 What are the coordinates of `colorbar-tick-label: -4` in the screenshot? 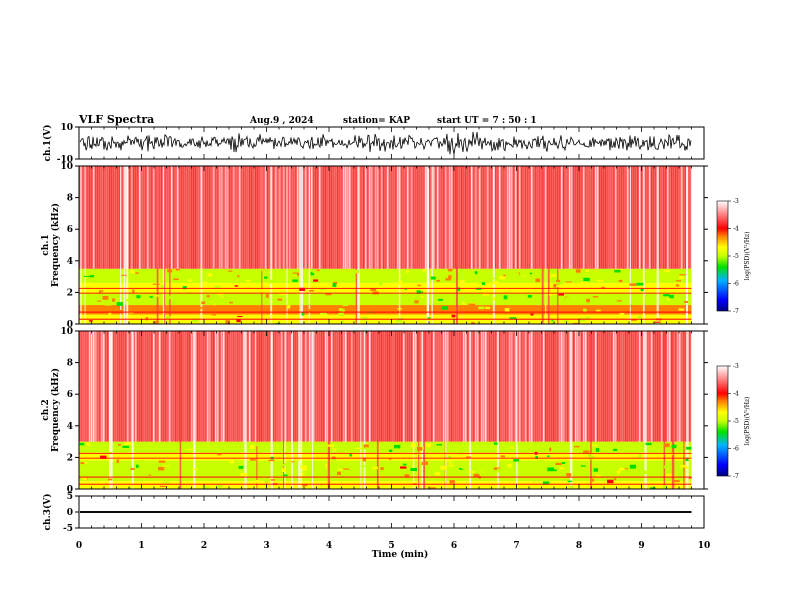 It's located at (736, 394).